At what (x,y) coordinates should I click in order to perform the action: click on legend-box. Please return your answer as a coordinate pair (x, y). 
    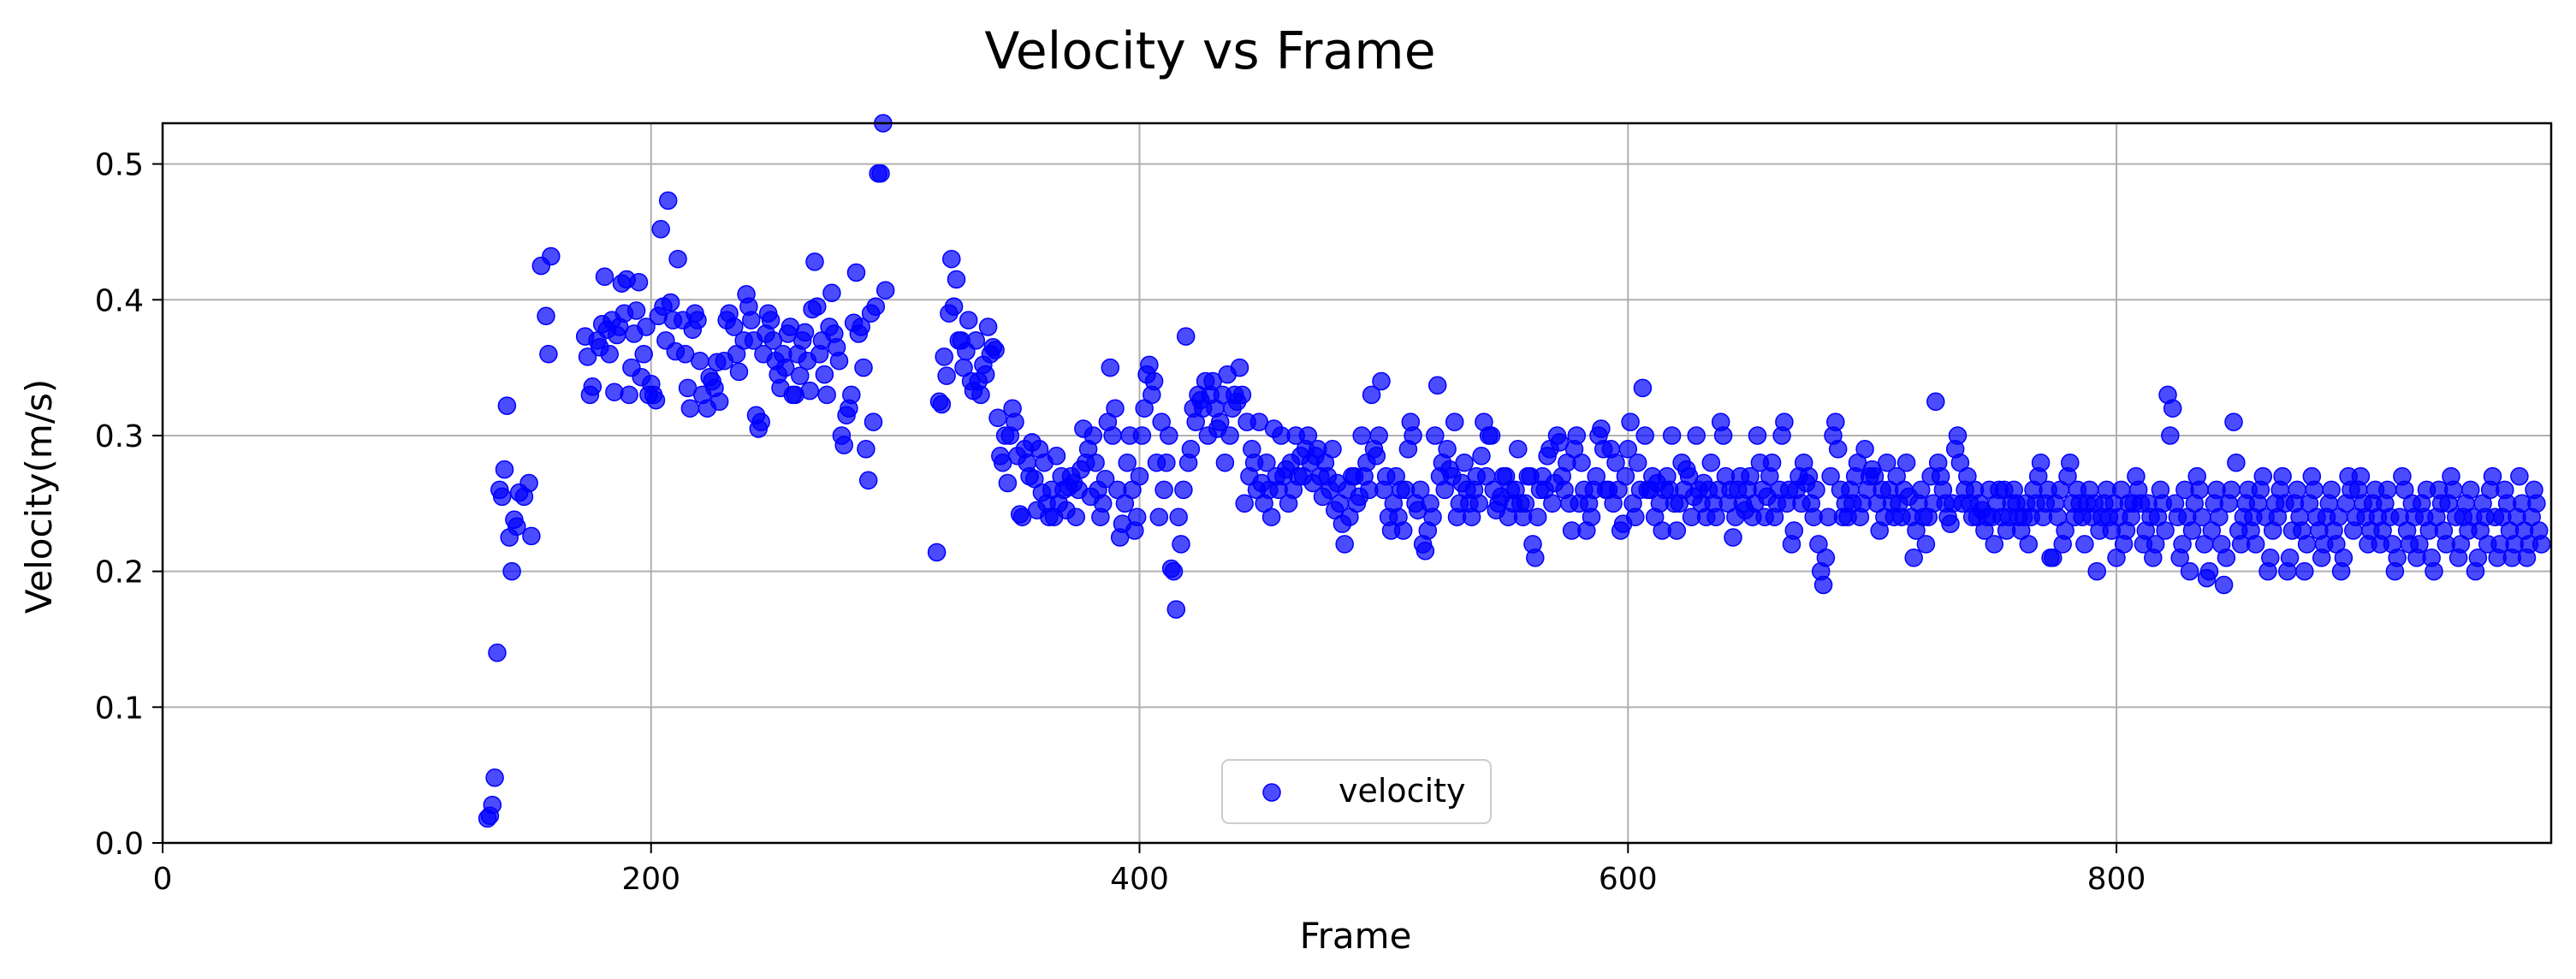
    Looking at the image, I should click on (1356, 791).